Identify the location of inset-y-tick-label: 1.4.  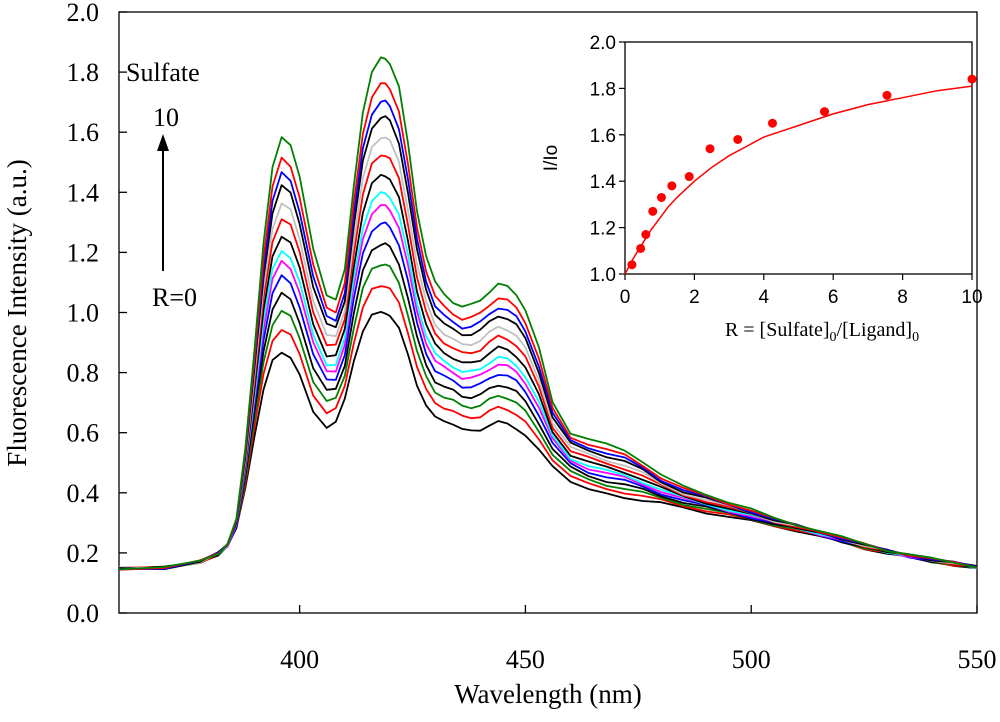
(603, 182).